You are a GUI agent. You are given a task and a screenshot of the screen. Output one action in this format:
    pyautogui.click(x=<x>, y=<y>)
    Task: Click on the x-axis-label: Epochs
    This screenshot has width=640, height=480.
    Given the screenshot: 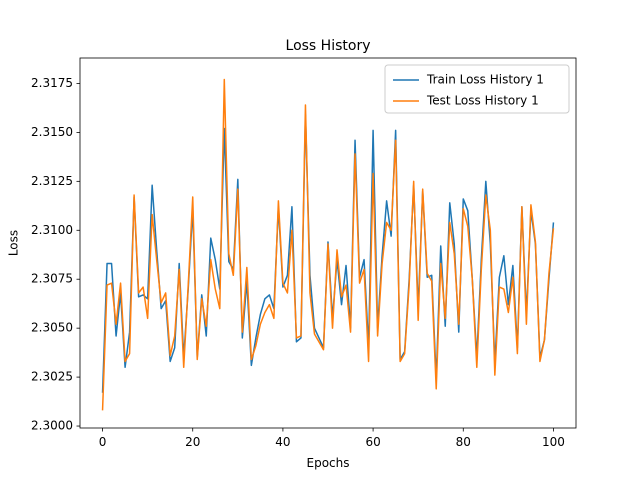 What is the action you would take?
    pyautogui.click(x=328, y=463)
    